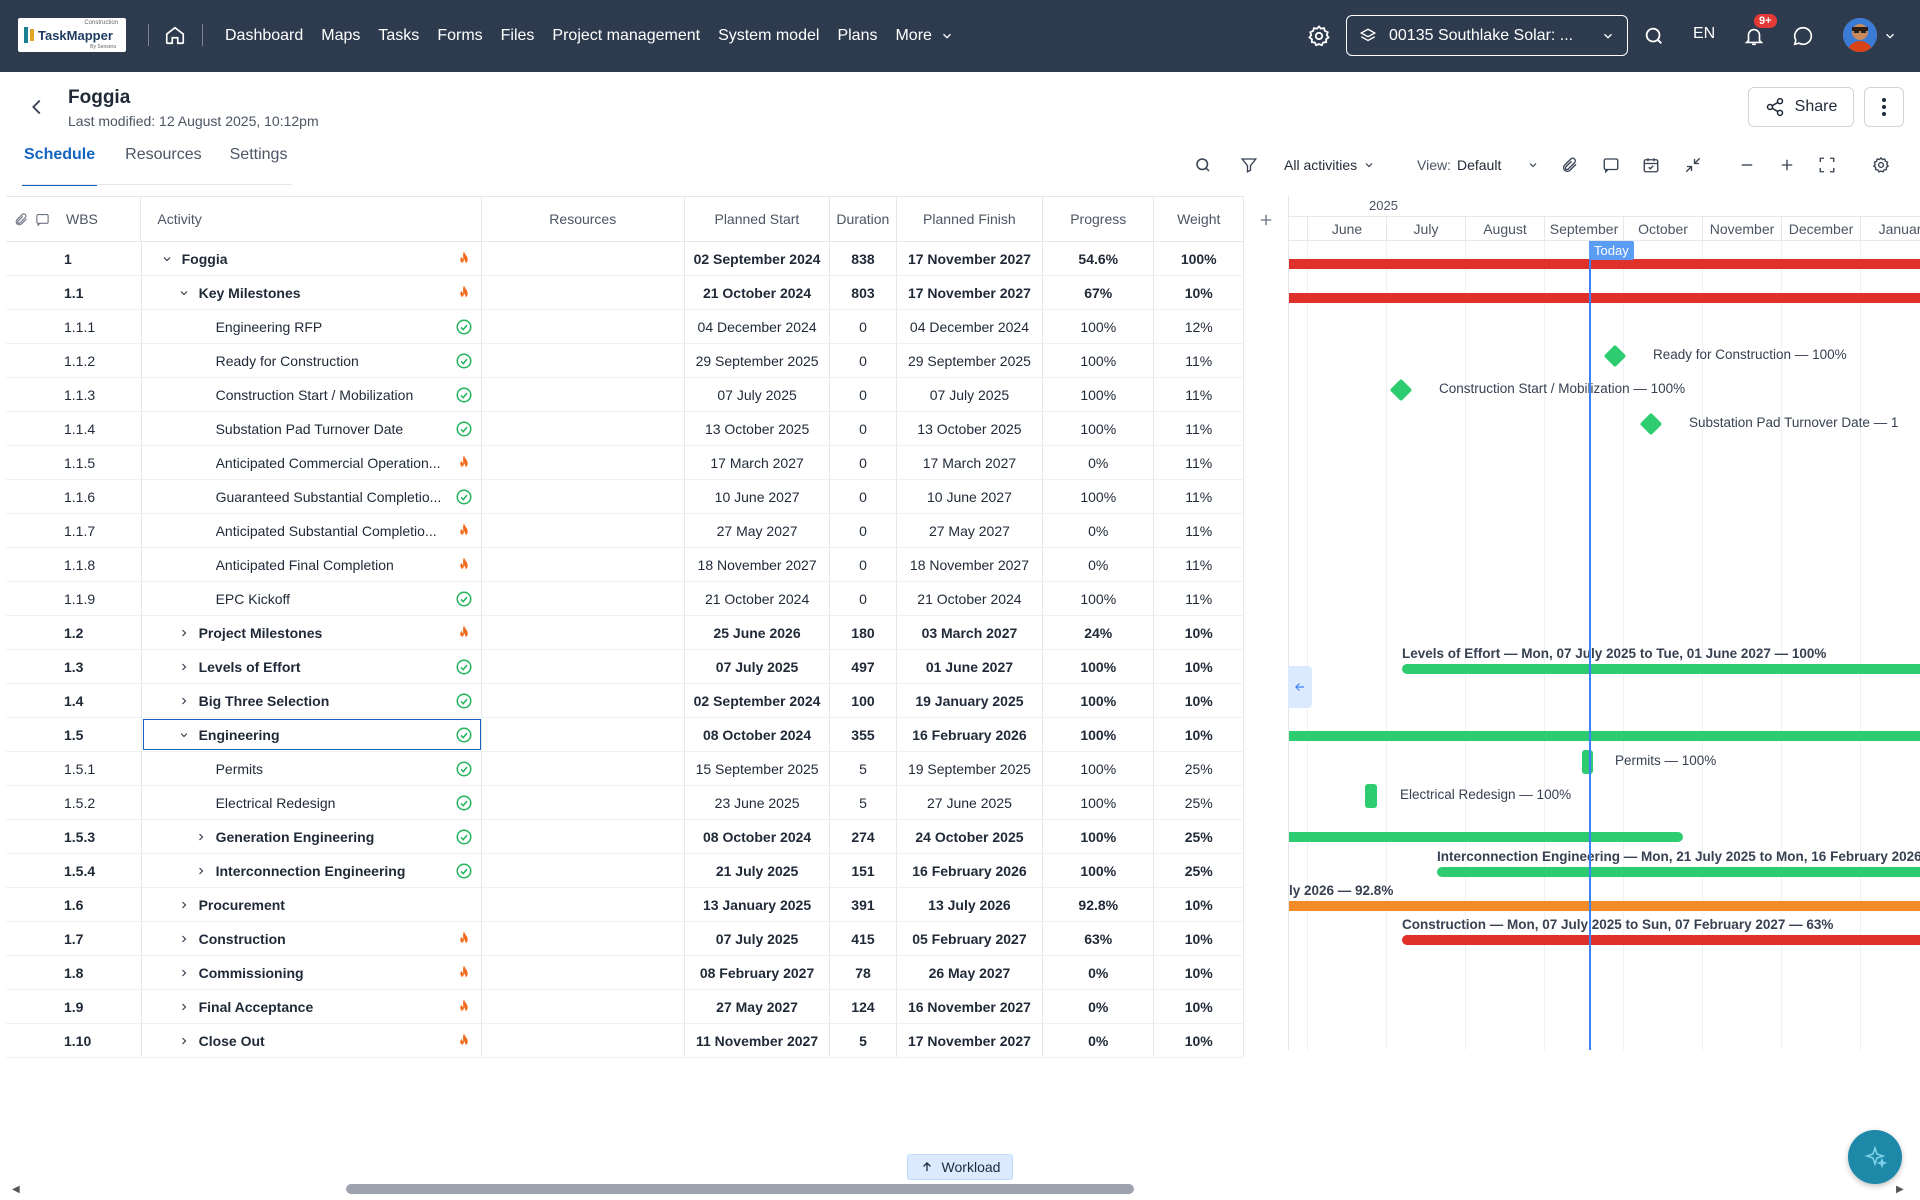  Describe the element at coordinates (758, 904) in the screenshot. I see `cell-planned-start: 13 January 2025` at that location.